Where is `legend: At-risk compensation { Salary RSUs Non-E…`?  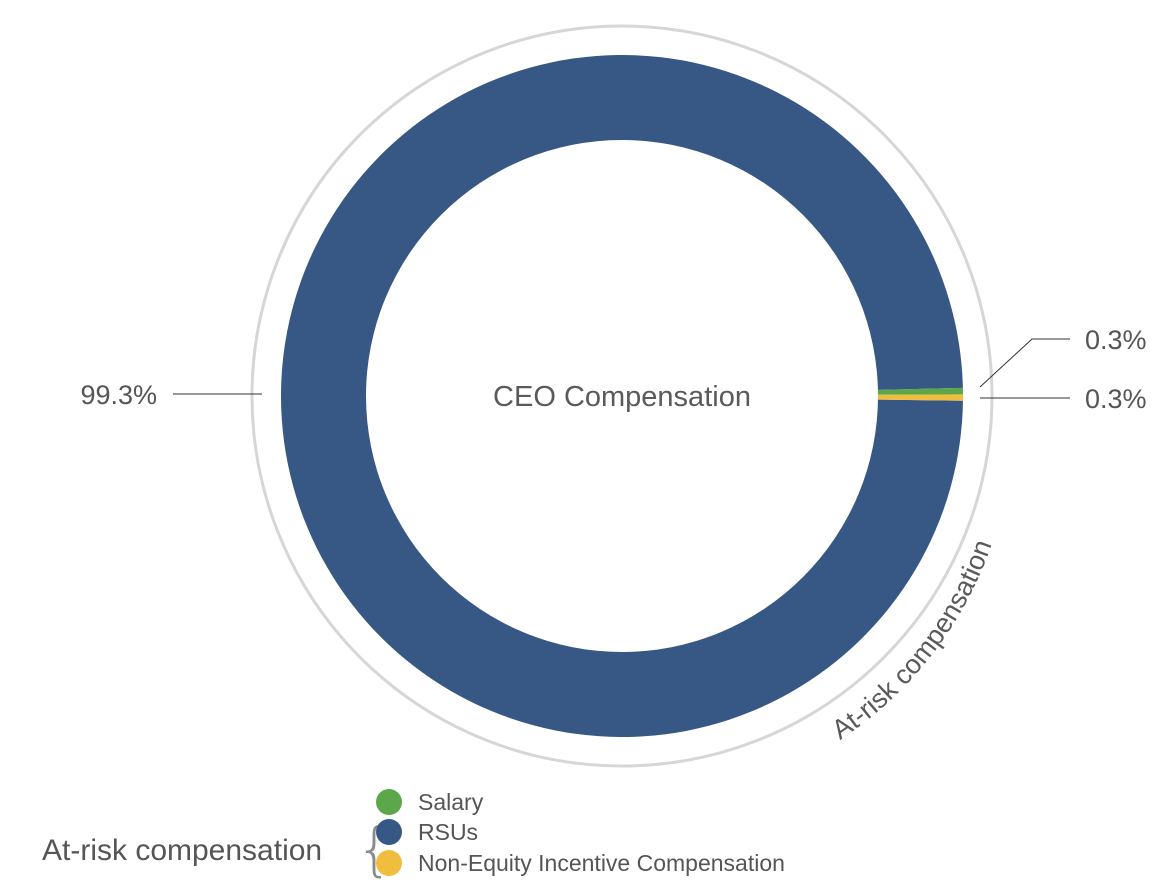 legend: At-risk compensation { Salary RSUs Non-E… is located at coordinates (587, 834).